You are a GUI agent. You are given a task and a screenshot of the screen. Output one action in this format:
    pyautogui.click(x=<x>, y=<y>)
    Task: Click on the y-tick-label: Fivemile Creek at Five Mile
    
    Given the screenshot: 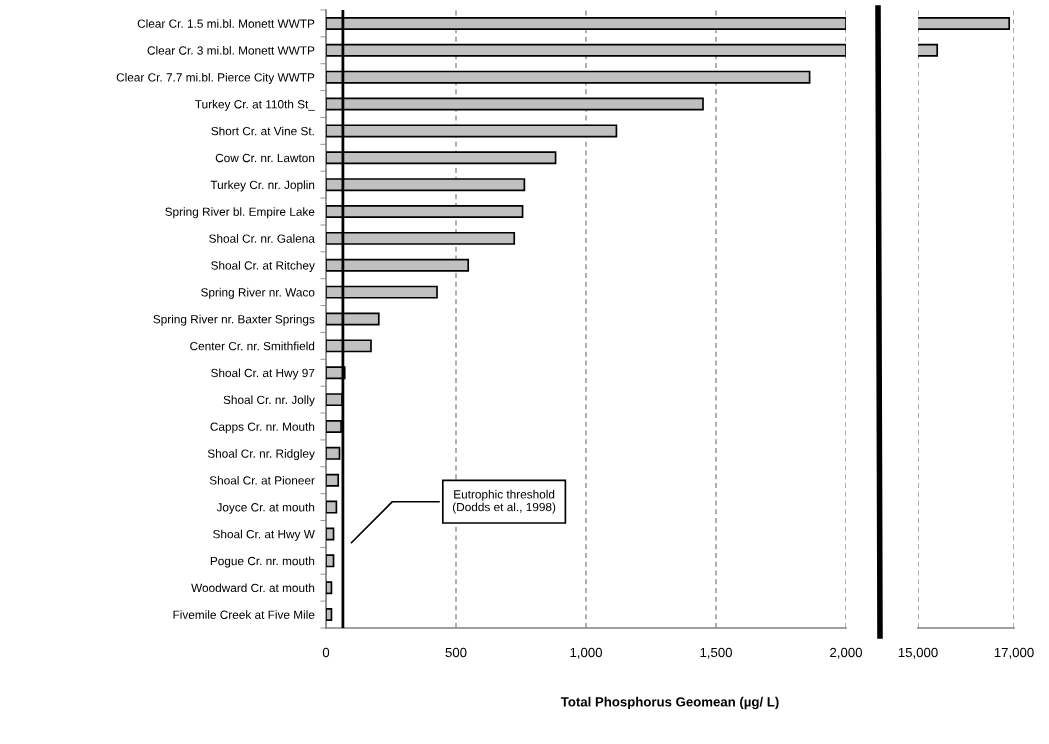 What is the action you would take?
    pyautogui.click(x=244, y=614)
    